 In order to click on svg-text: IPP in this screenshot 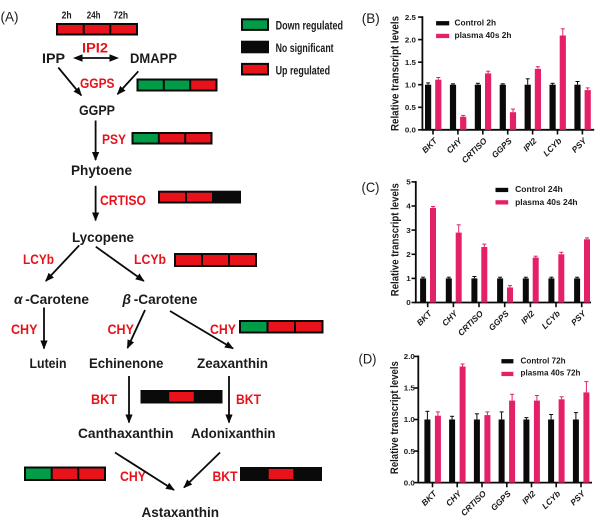, I will do `click(53, 58)`.